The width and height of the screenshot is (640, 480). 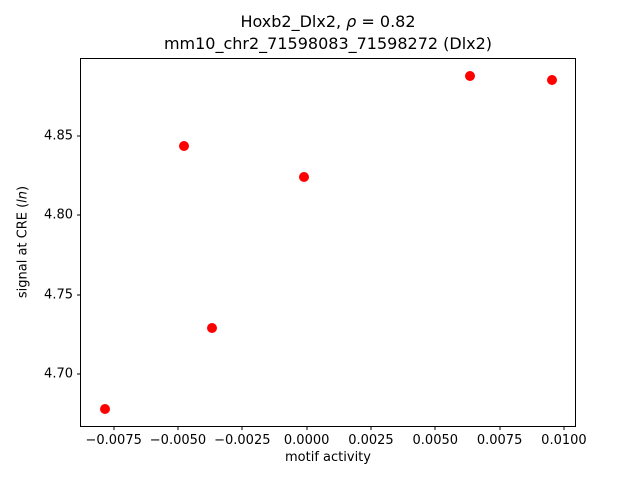 I want to click on chart-title-line2: mm10_chr2_71598083_71598272 (Dlx2), so click(x=328, y=43).